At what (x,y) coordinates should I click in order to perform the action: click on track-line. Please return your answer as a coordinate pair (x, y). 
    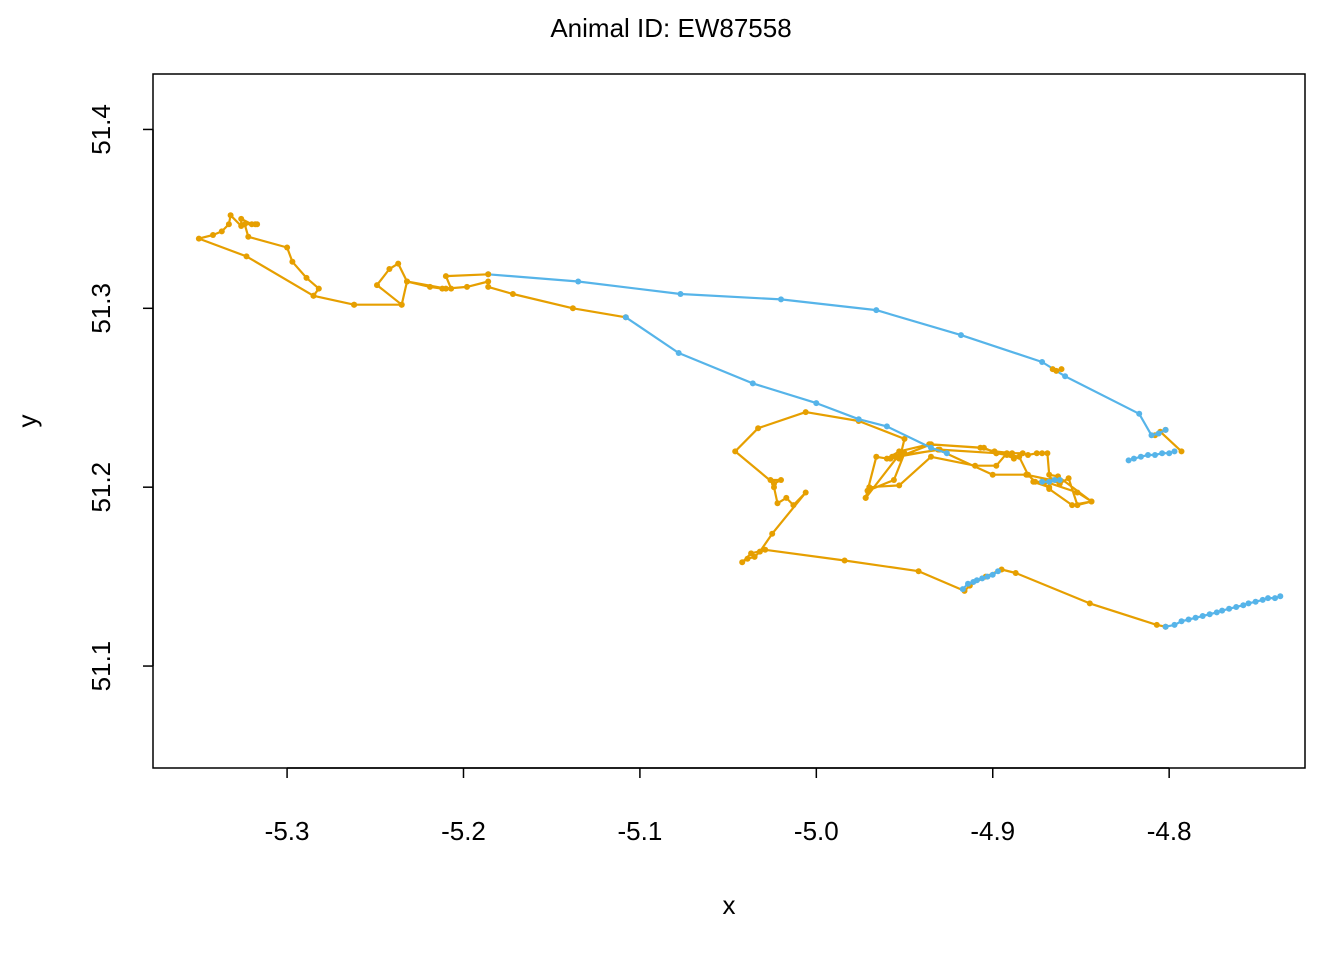
    Looking at the image, I should click on (786, 385).